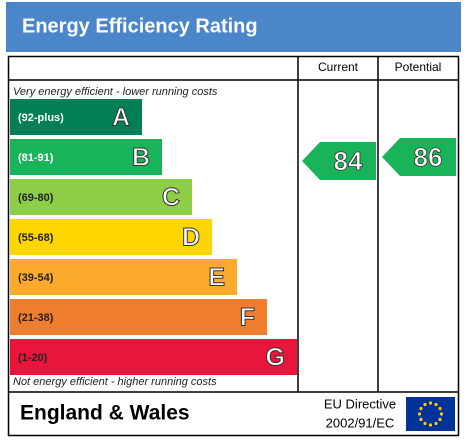  What do you see at coordinates (105, 413) in the screenshot?
I see `region: England & Wales` at bounding box center [105, 413].